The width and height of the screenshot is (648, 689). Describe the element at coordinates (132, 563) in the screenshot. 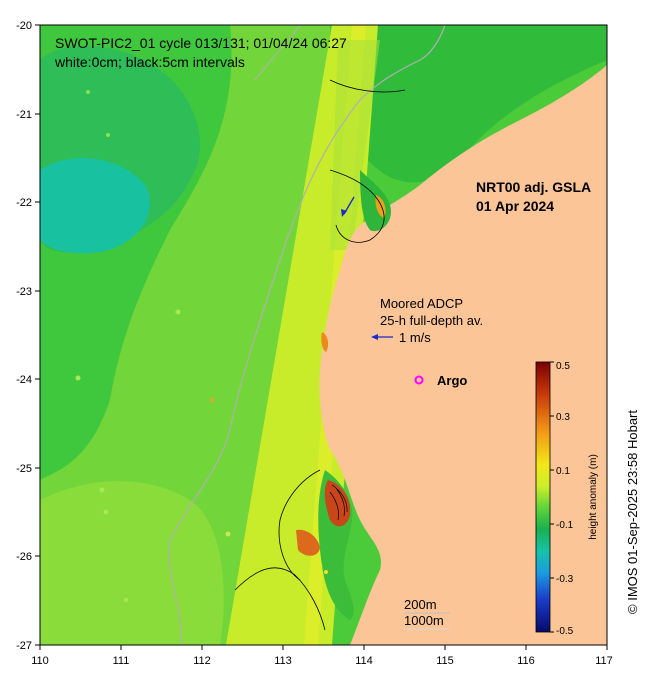

I see `sea-level-band-south` at that location.